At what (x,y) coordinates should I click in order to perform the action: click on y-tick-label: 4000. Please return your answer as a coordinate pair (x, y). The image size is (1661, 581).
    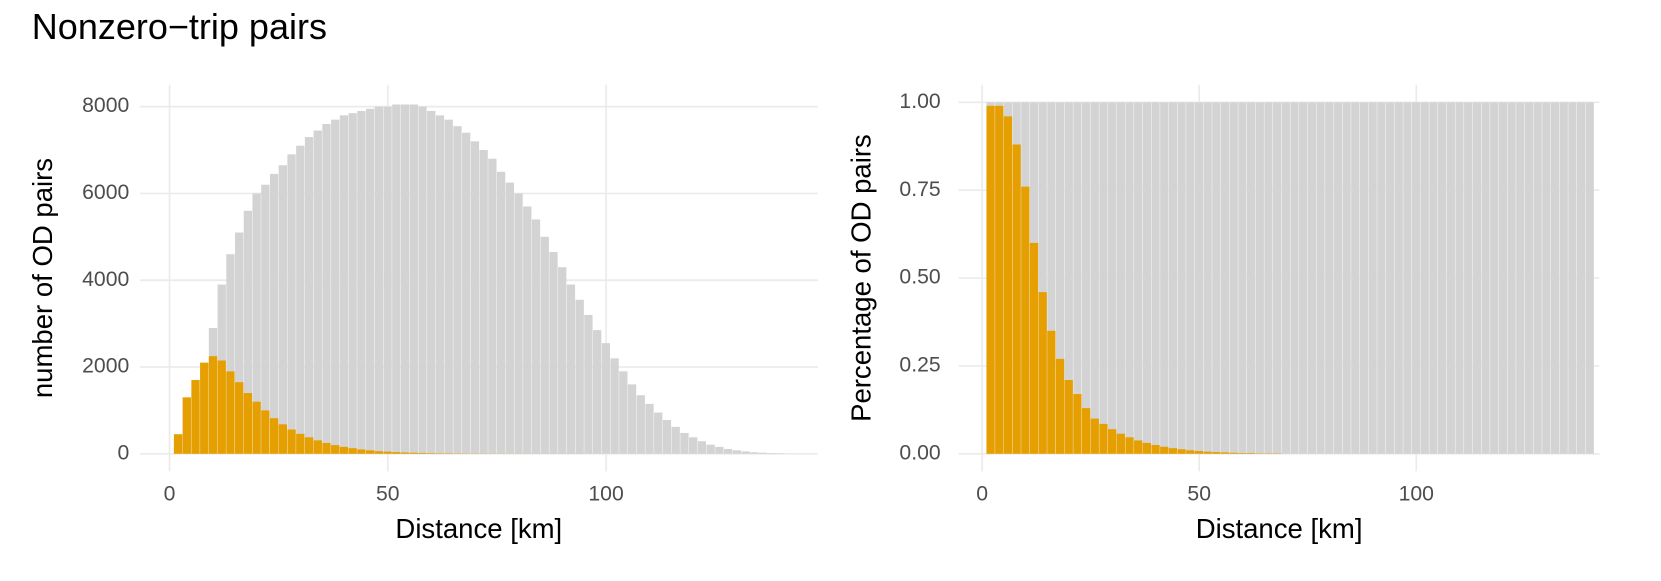
    Looking at the image, I should click on (105, 279).